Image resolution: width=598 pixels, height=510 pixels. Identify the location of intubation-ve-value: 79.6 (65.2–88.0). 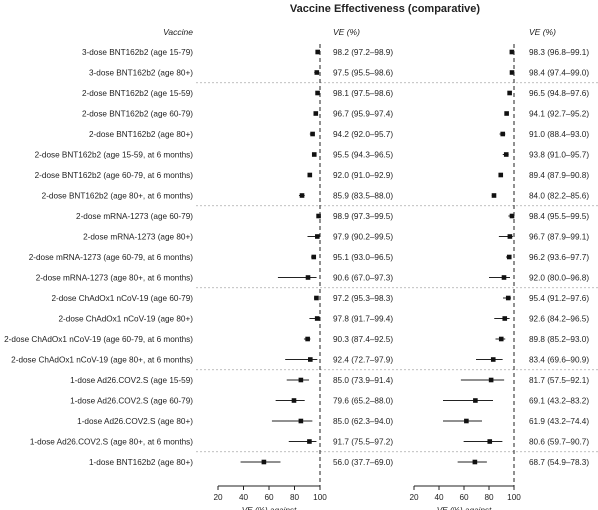
(363, 401).